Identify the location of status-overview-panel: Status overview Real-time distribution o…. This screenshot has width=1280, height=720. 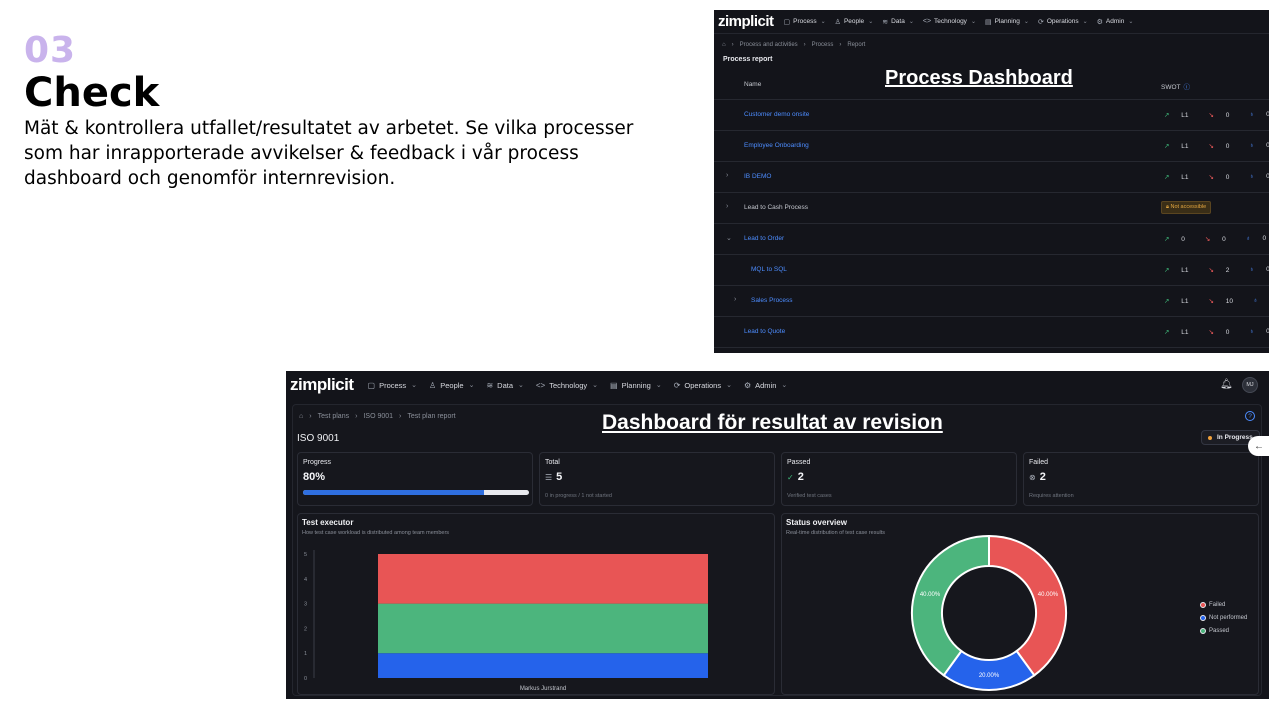
(1020, 604).